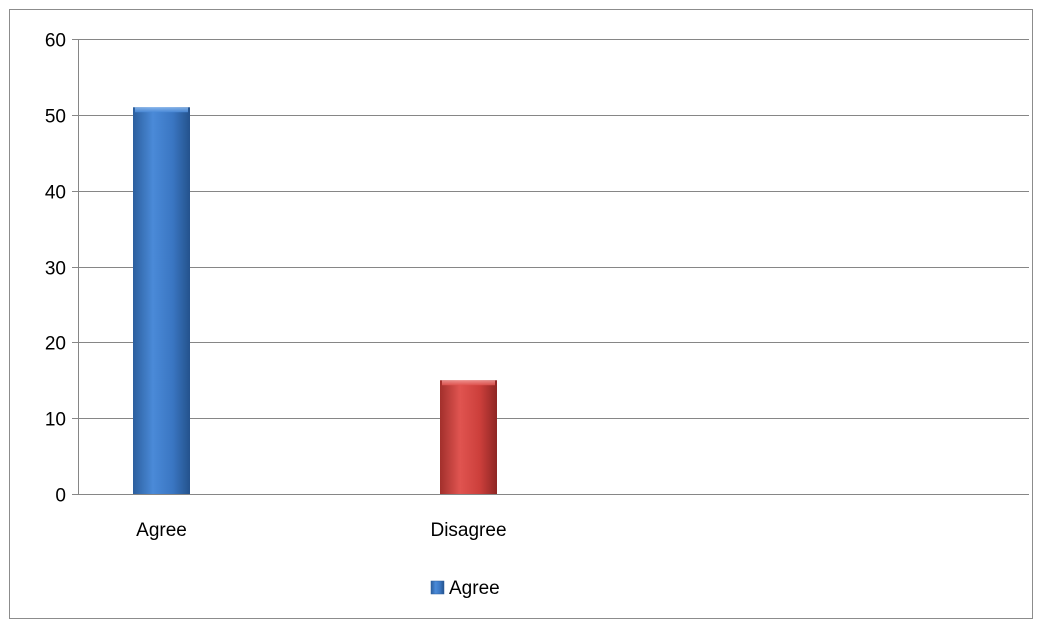  What do you see at coordinates (161, 300) in the screenshot?
I see `bar-agree` at bounding box center [161, 300].